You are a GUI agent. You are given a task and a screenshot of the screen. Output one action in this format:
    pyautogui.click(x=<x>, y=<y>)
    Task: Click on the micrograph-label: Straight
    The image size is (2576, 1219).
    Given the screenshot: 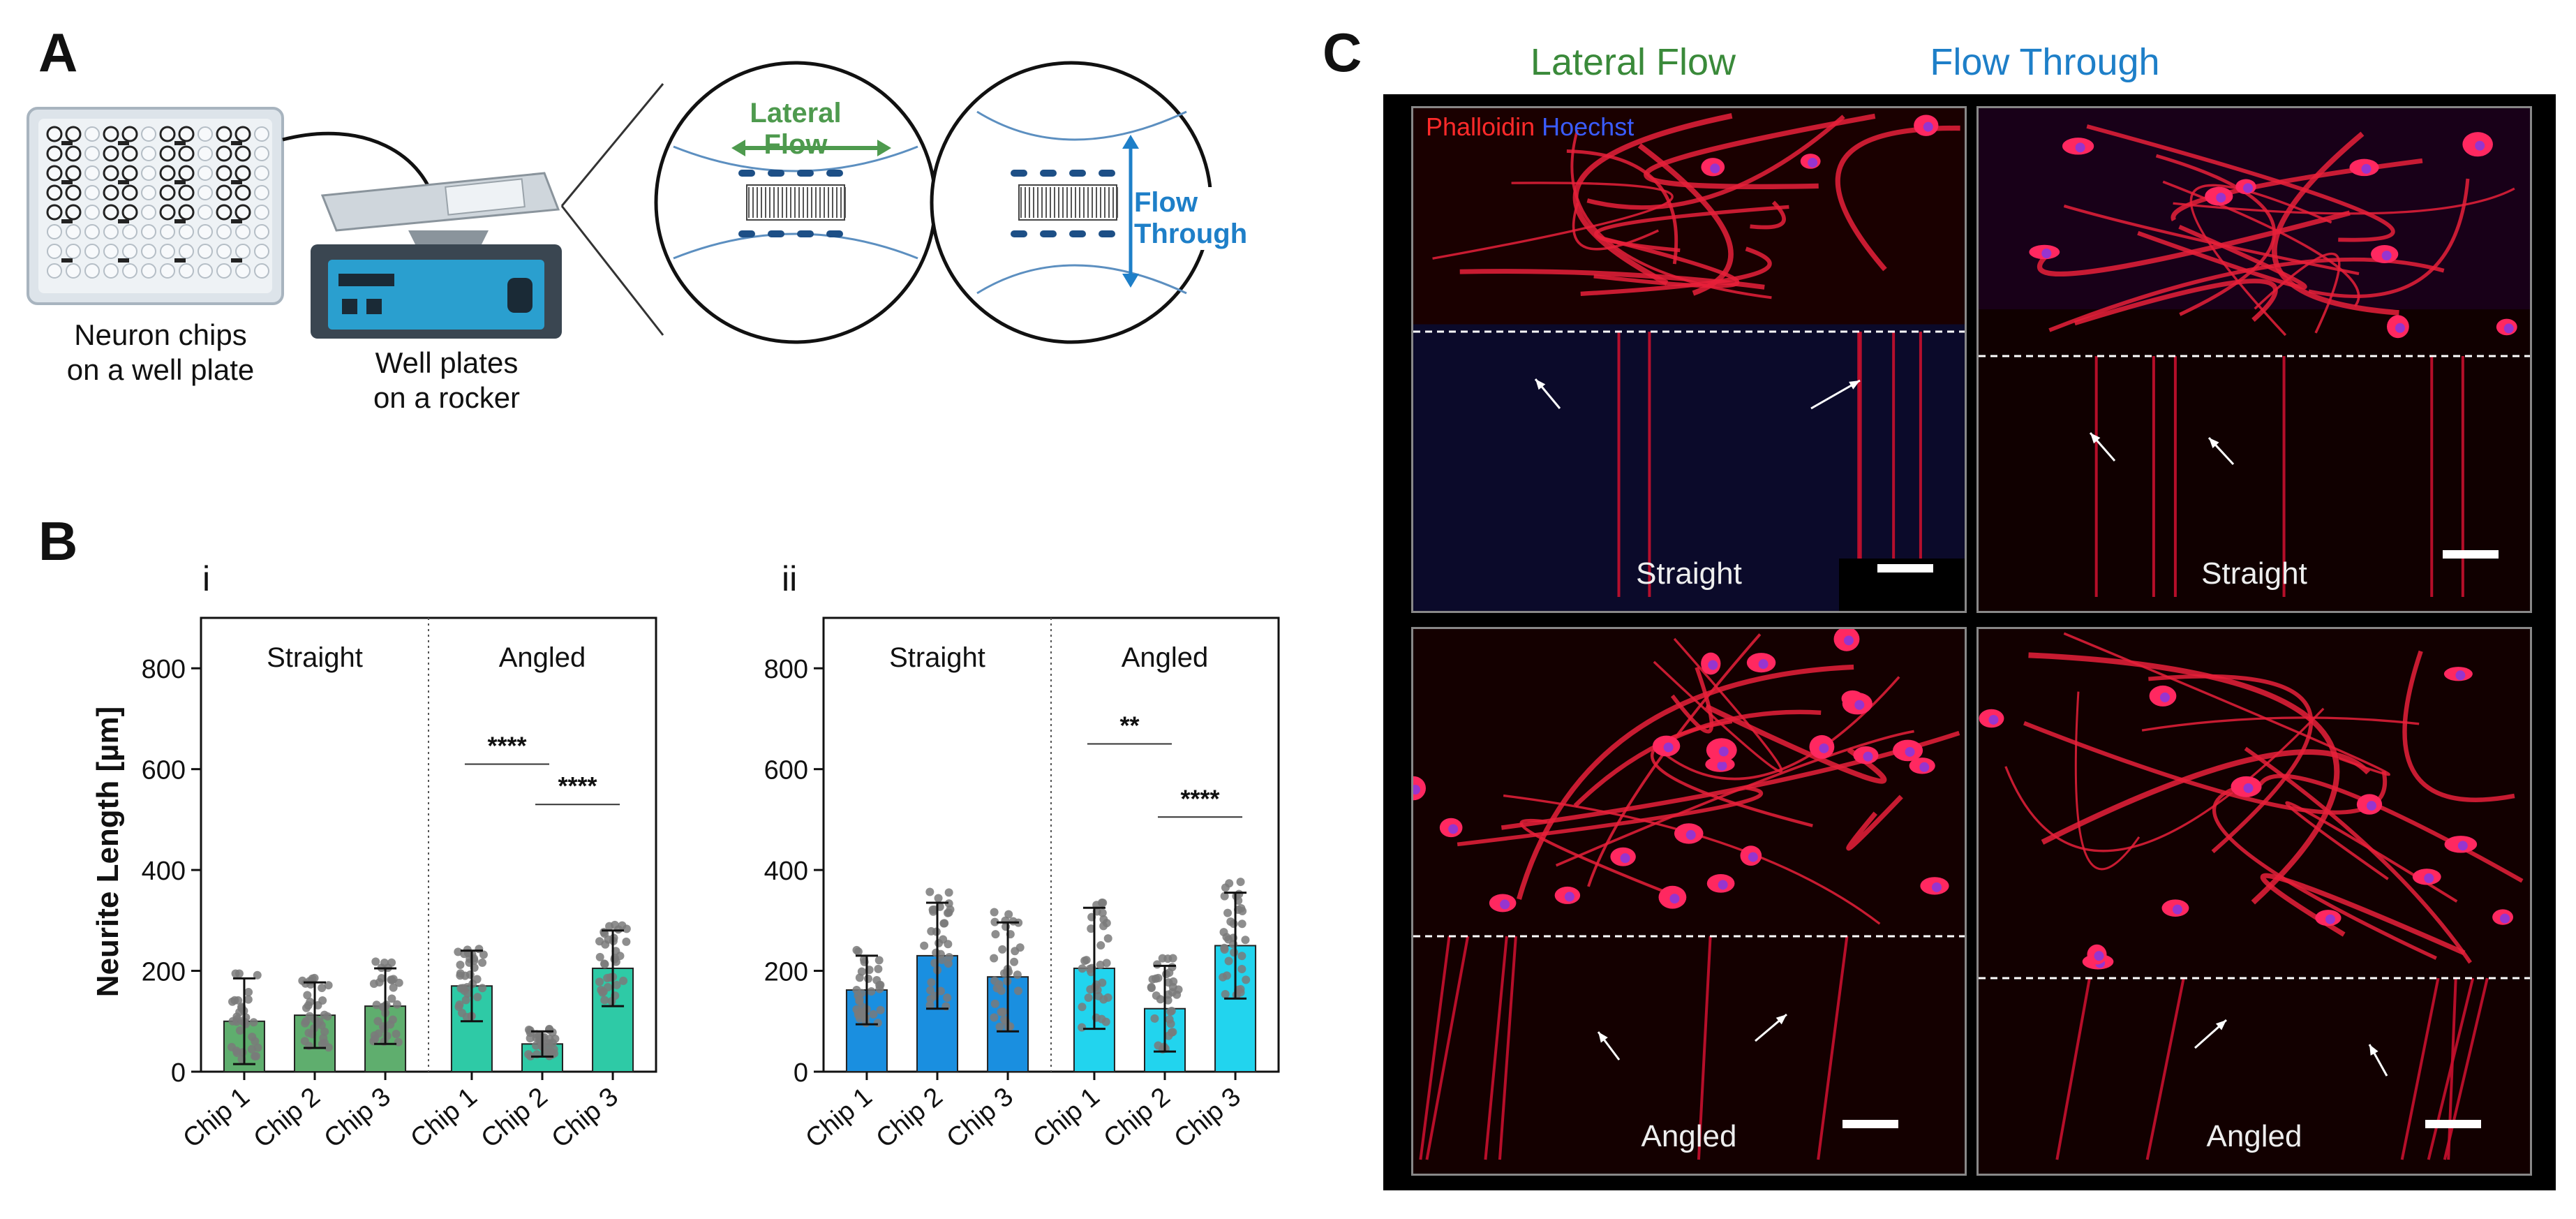 What is the action you would take?
    pyautogui.click(x=1689, y=573)
    